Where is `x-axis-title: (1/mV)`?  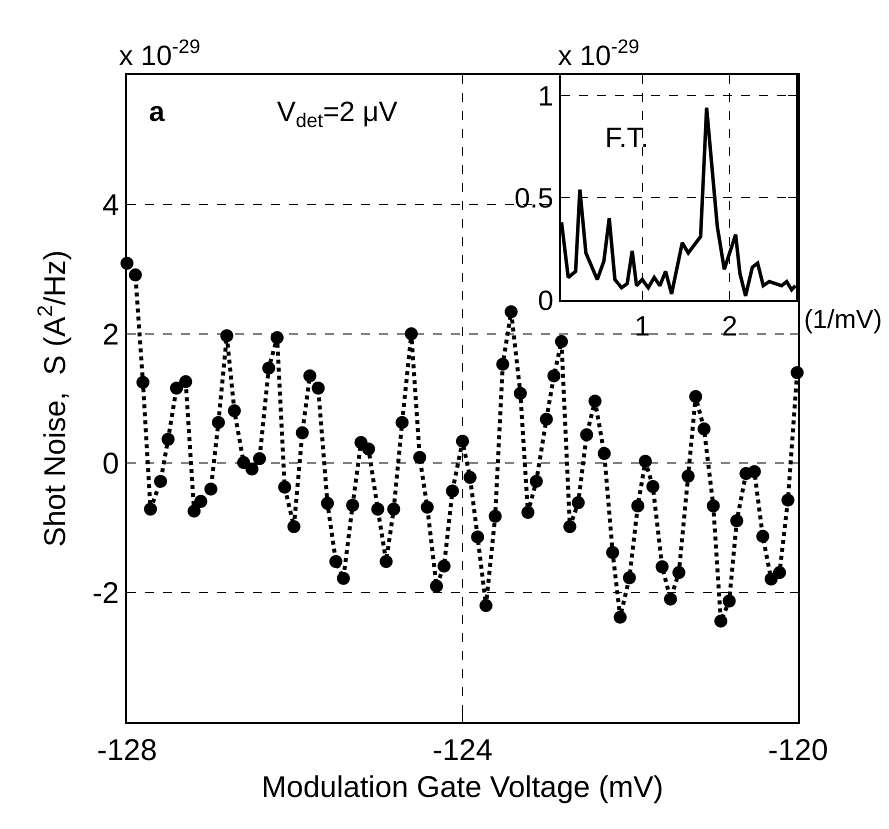
x-axis-title: (1/mV) is located at coordinates (843, 319).